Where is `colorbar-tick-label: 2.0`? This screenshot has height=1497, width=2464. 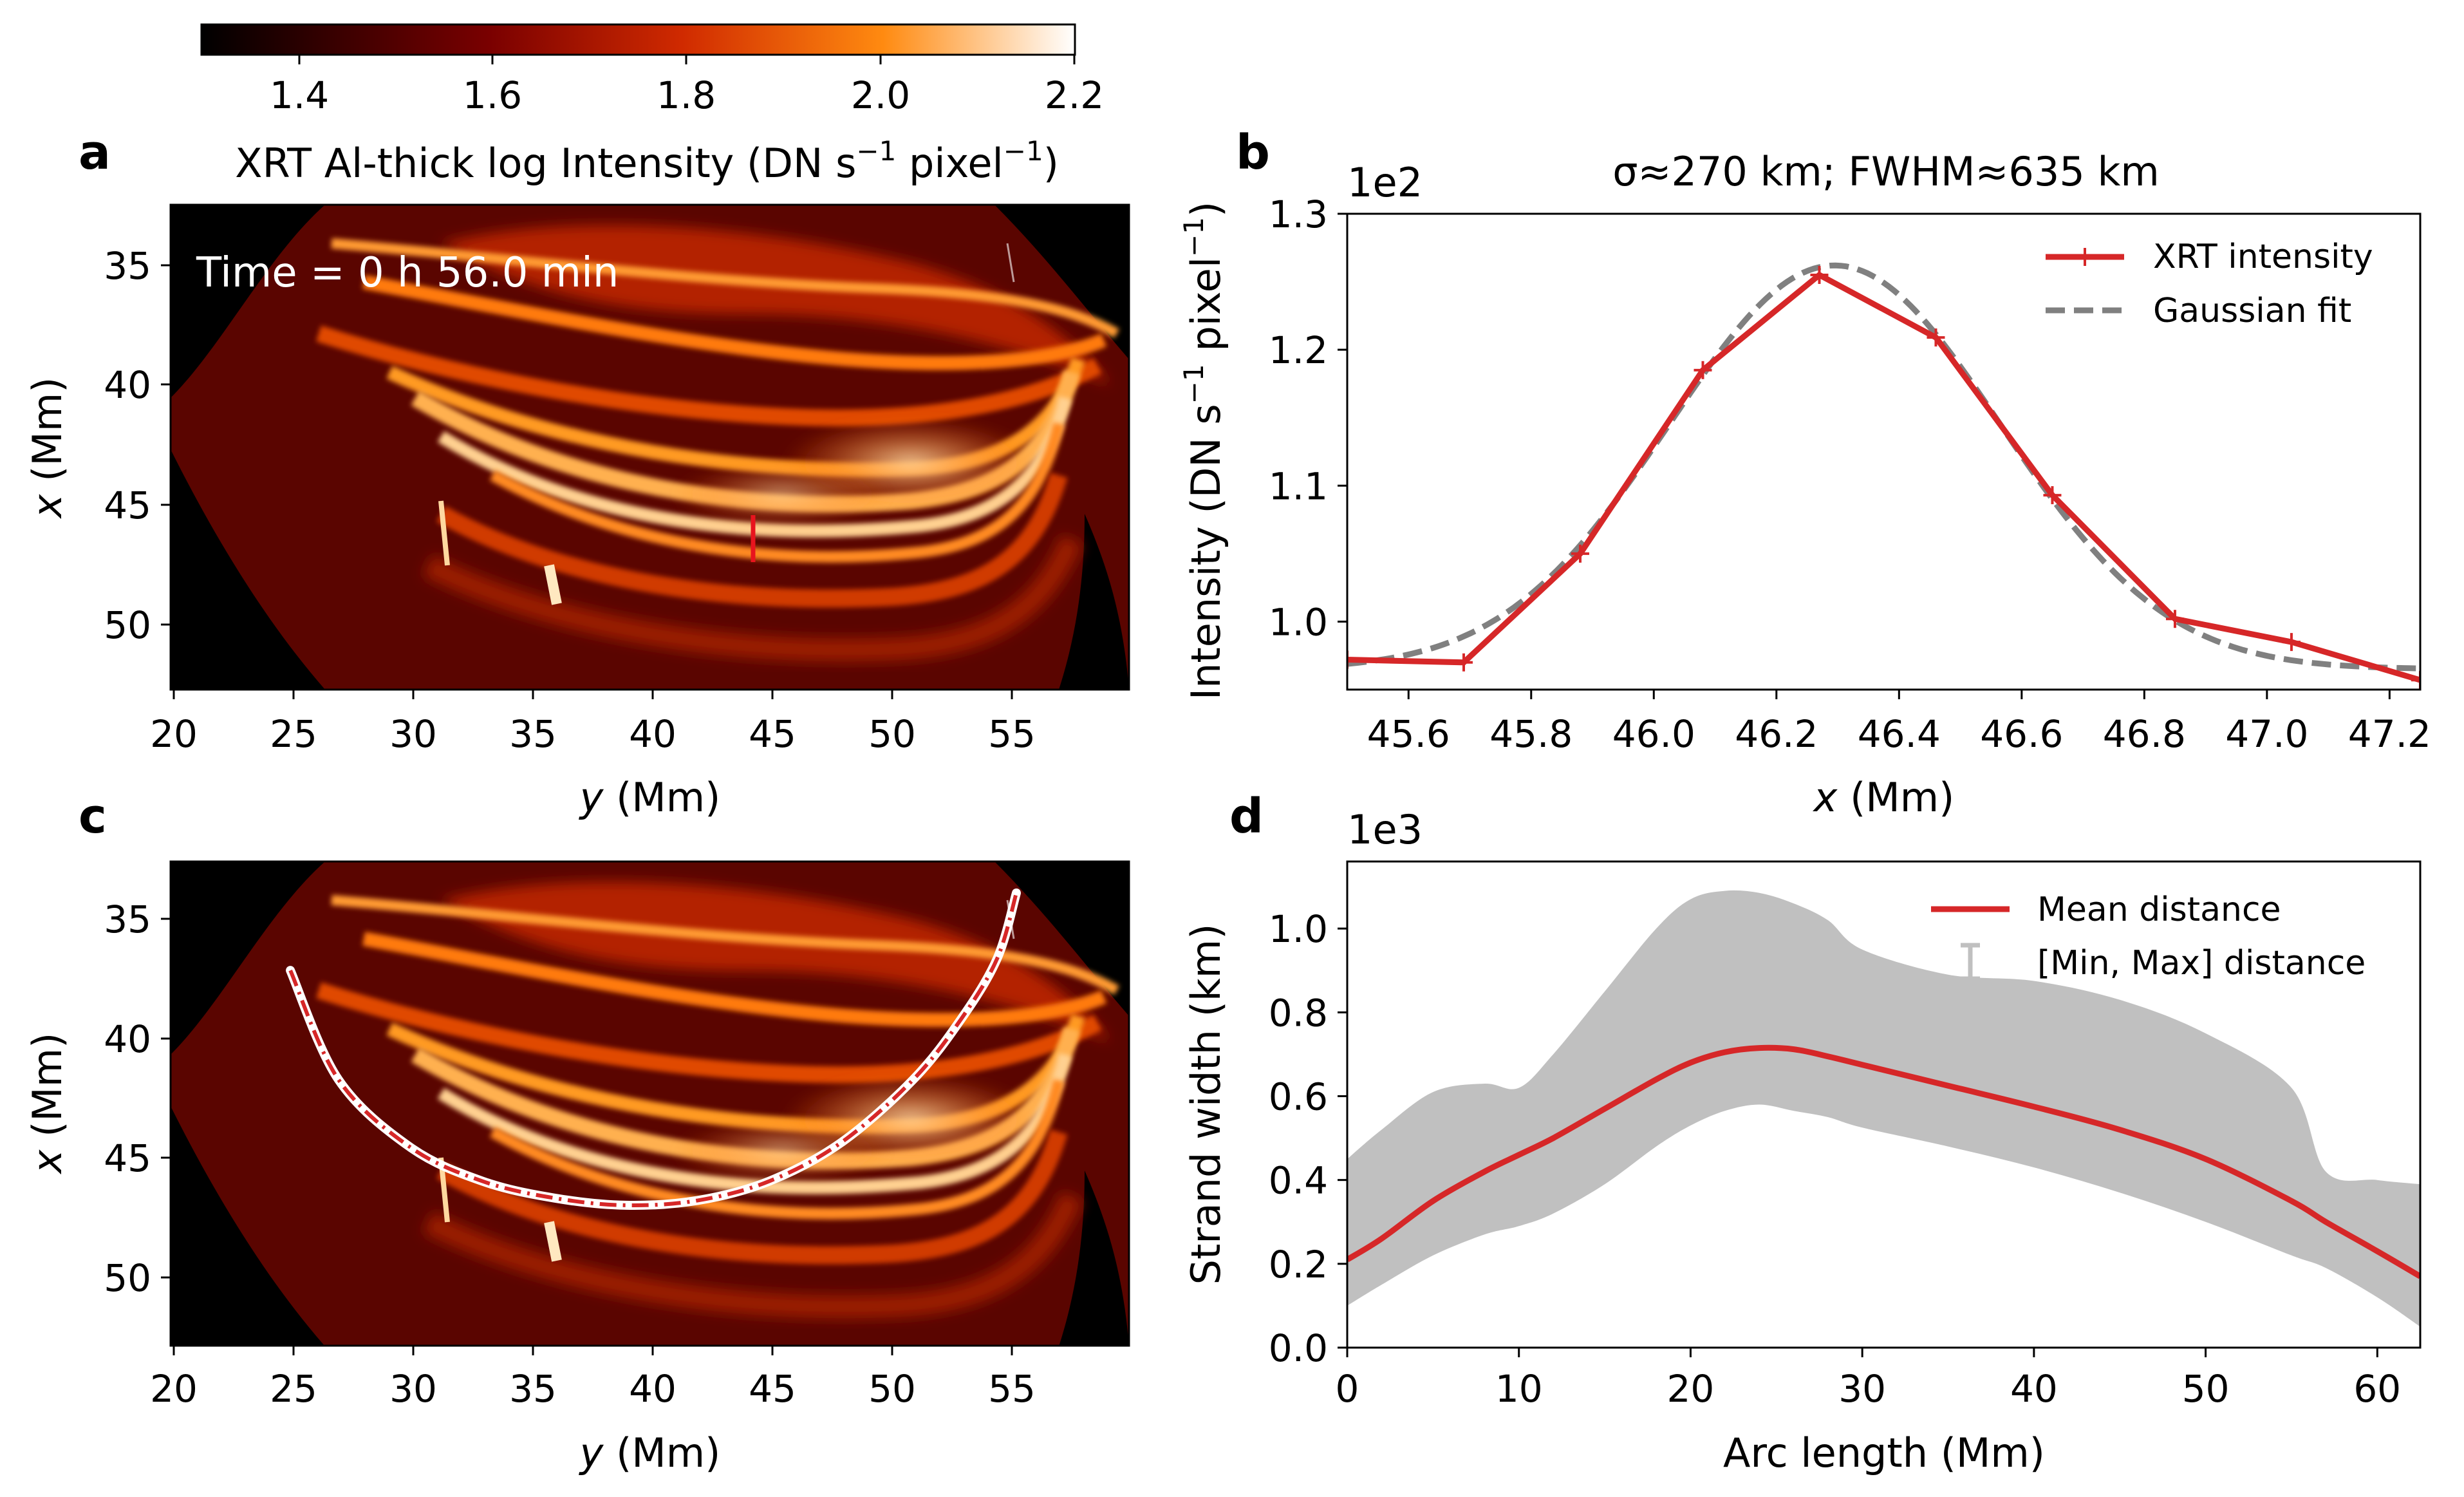
colorbar-tick-label: 2.0 is located at coordinates (880, 95).